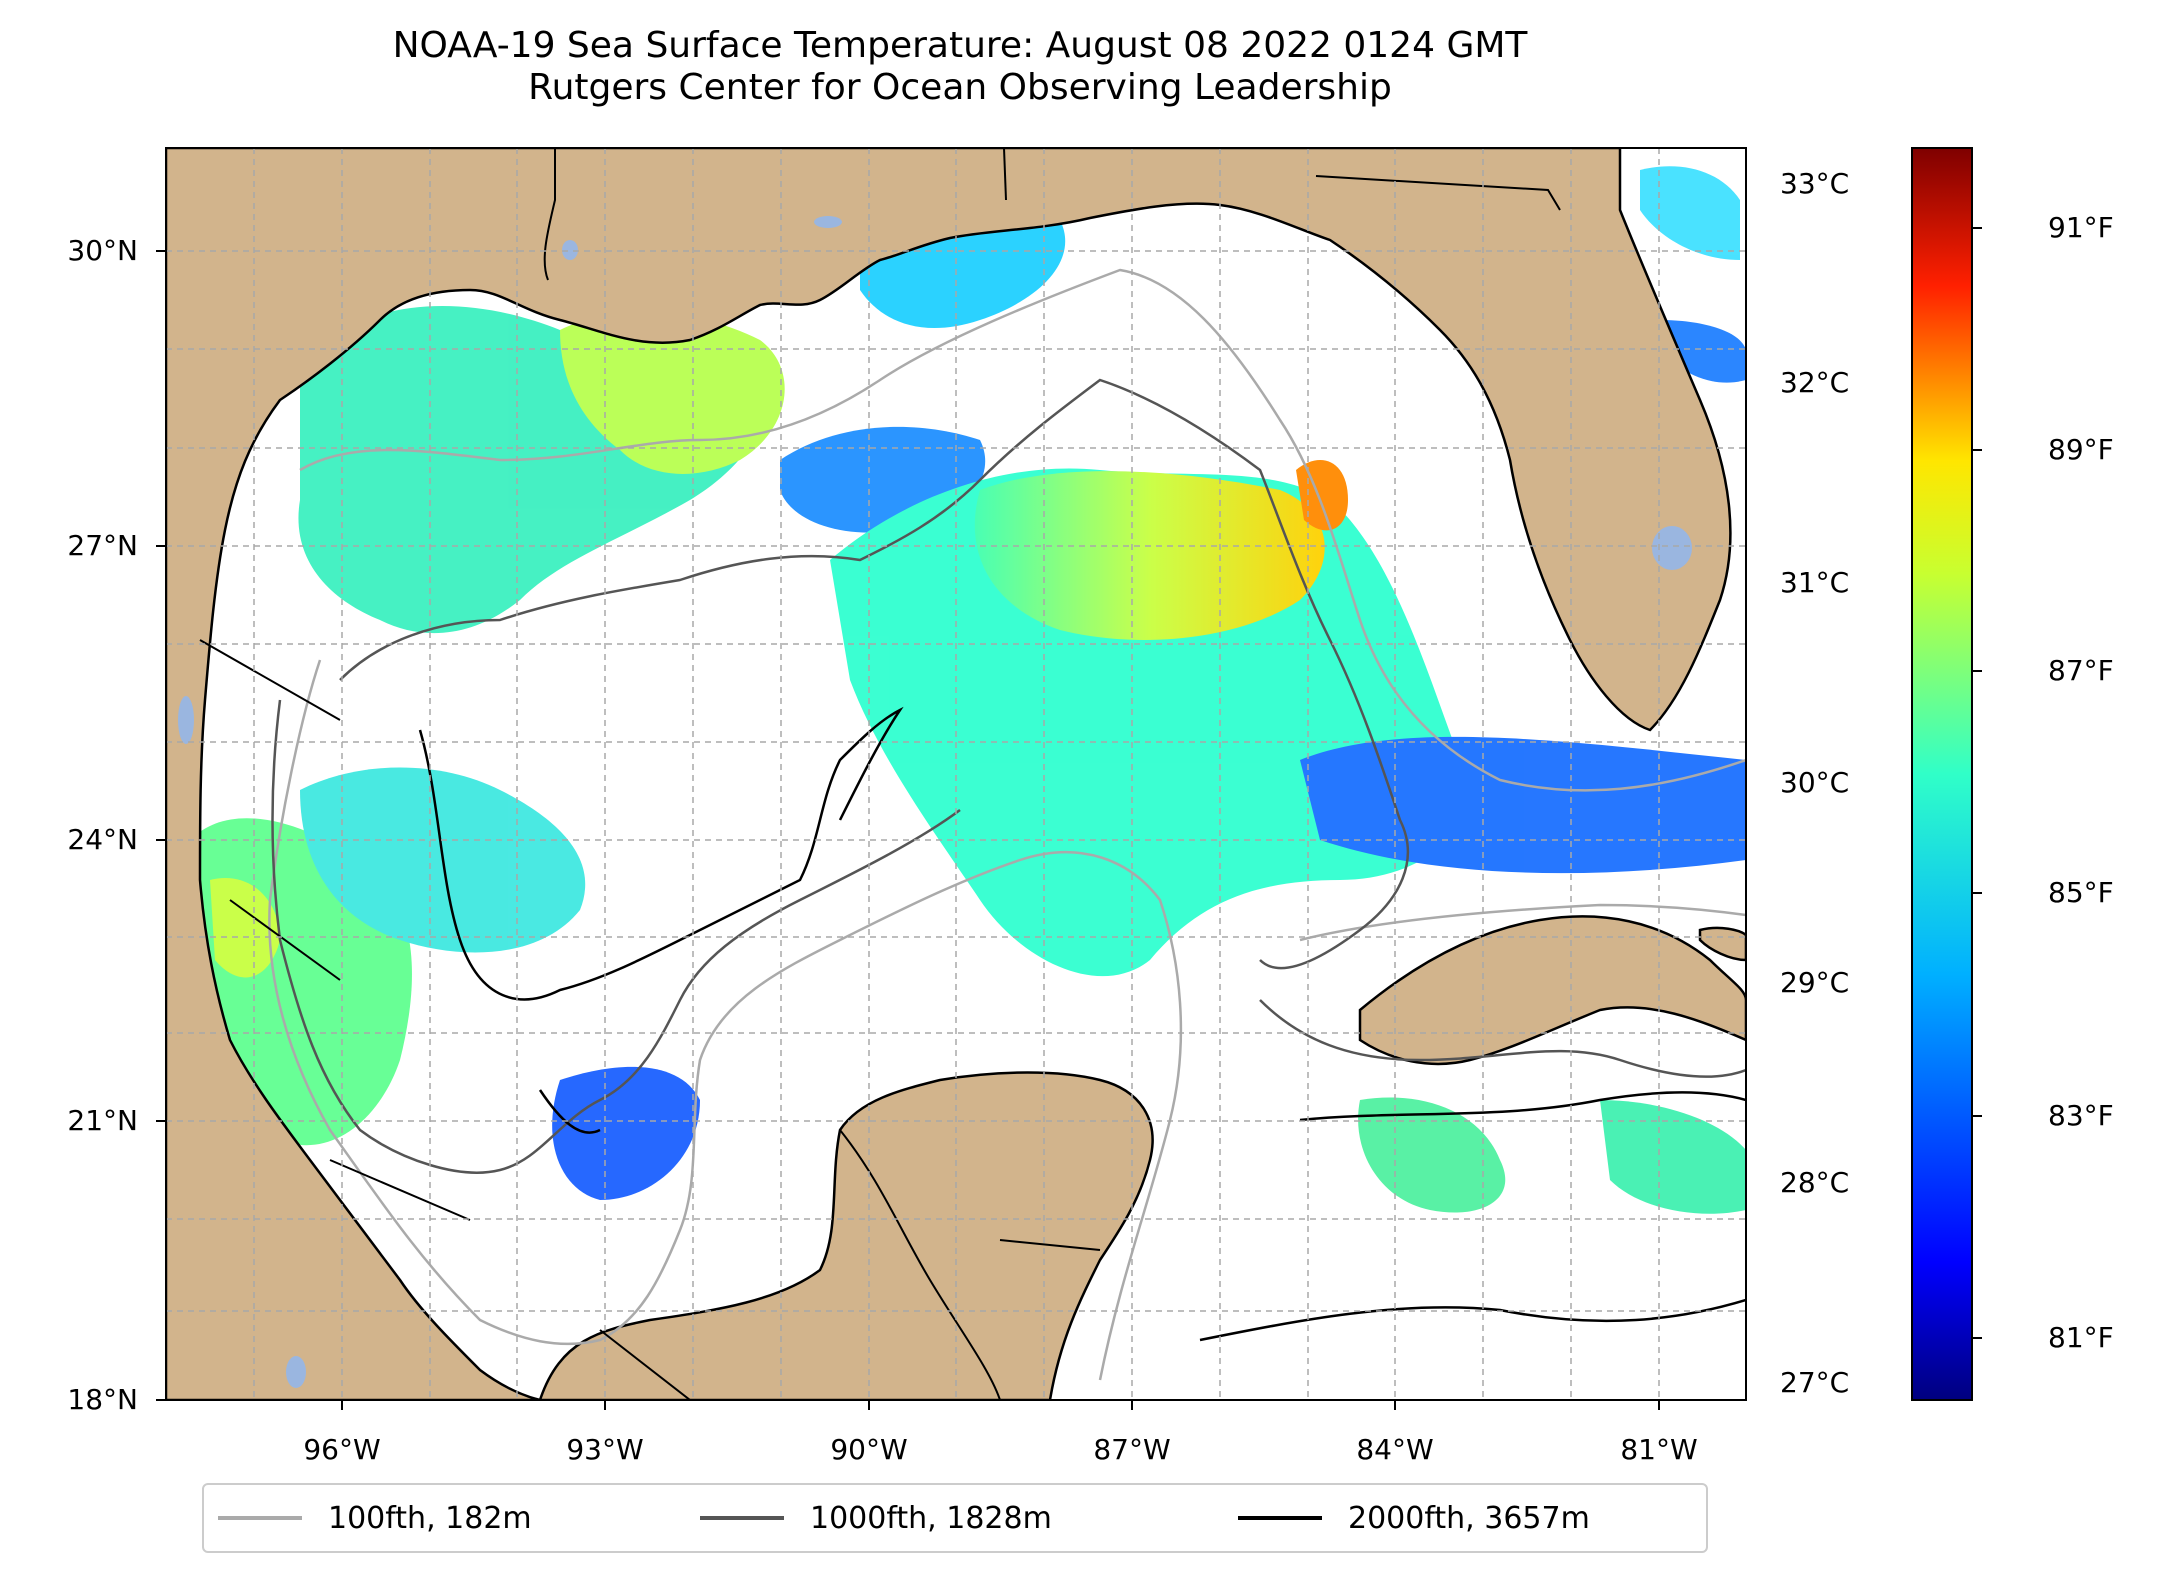  What do you see at coordinates (605, 1449) in the screenshot?
I see `lon-label-93: 93°W` at bounding box center [605, 1449].